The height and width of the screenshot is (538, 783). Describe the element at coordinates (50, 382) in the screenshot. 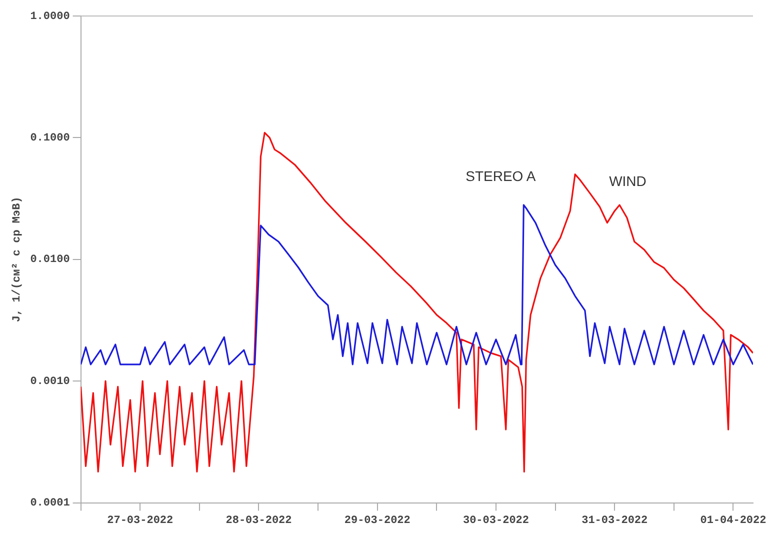

I see `y-tick-label: 0.0010` at that location.